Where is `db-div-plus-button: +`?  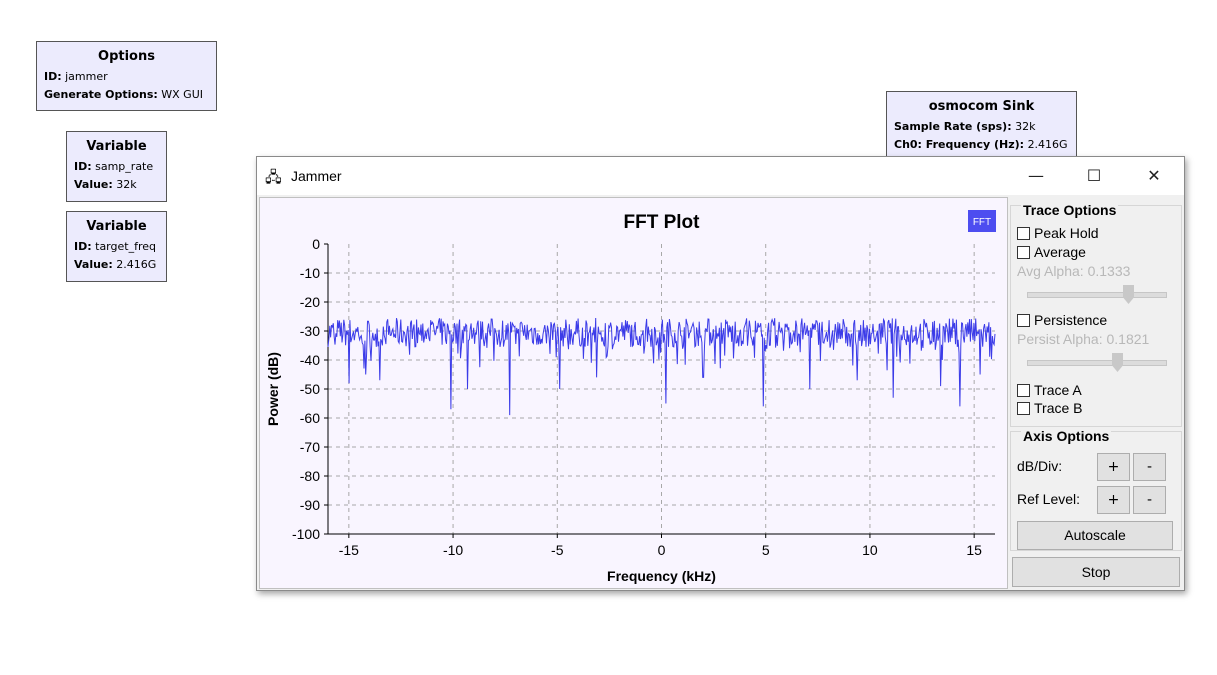
db-div-plus-button: + is located at coordinates (1113, 467).